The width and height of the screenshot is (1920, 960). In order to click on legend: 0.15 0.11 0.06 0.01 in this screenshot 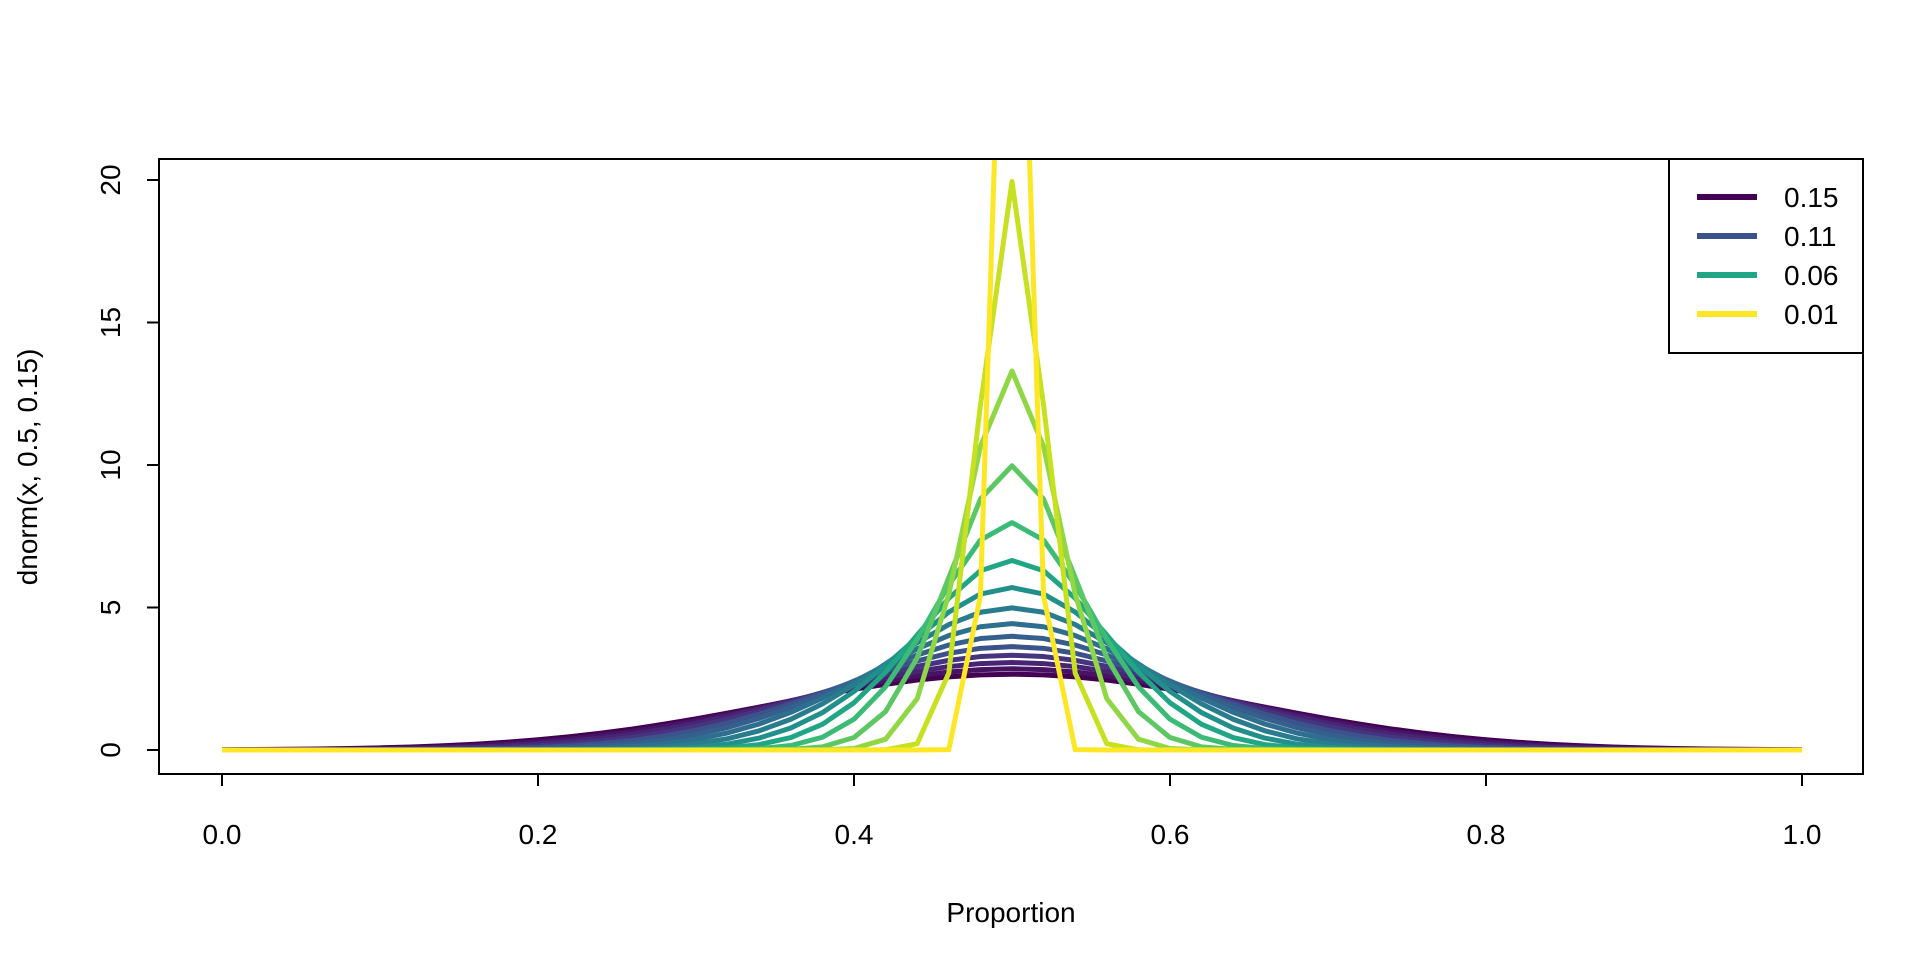, I will do `click(1766, 256)`.